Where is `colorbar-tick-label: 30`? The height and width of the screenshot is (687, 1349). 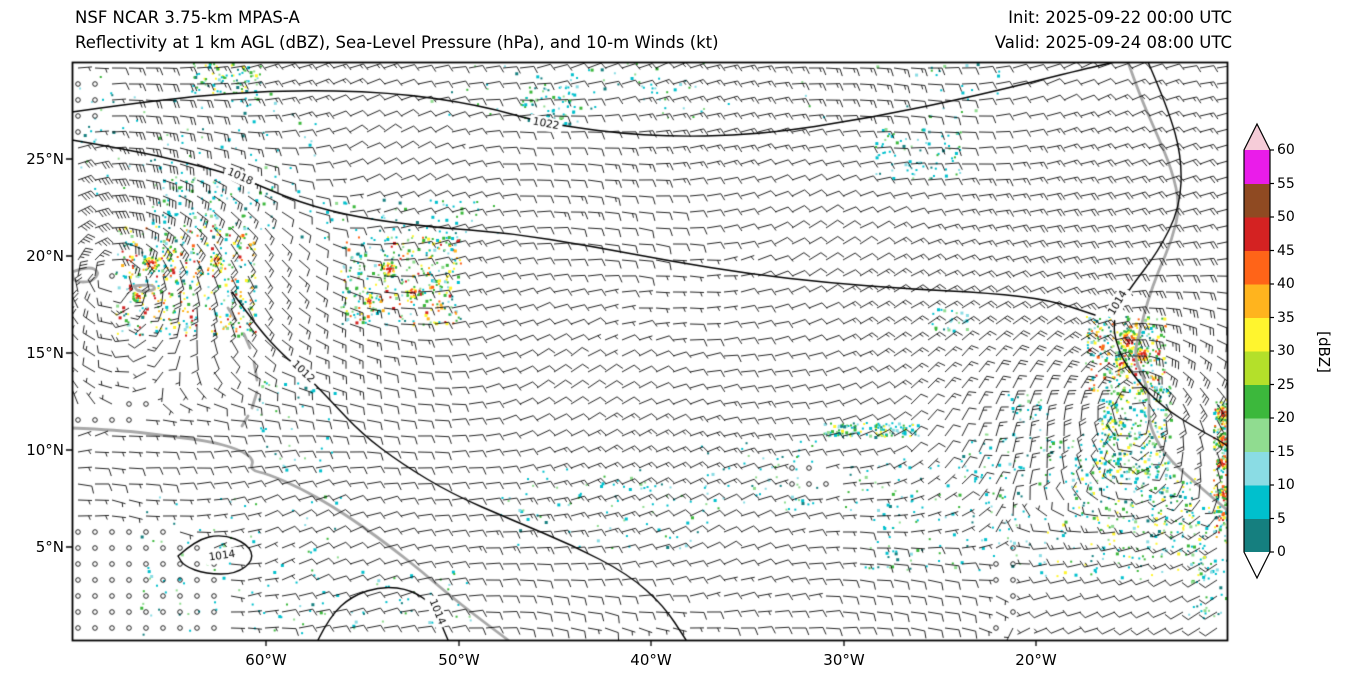
colorbar-tick-label: 30 is located at coordinates (1286, 351).